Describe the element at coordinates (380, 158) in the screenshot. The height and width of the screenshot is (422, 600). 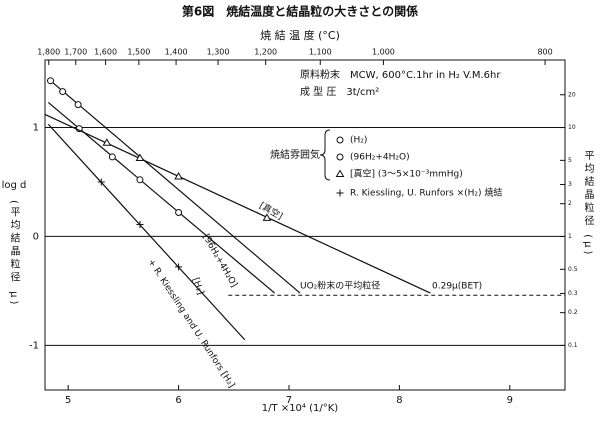
I see `legend-label: (96H₂+4H₂O)` at that location.